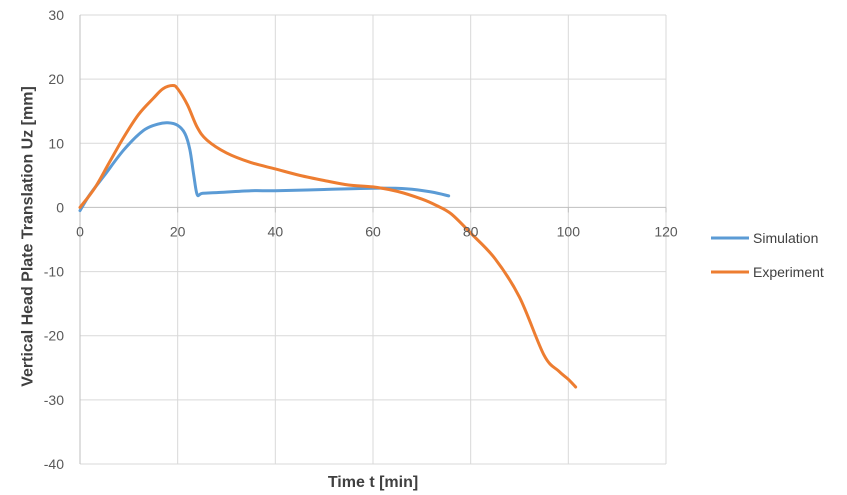 This screenshot has width=847, height=495. Describe the element at coordinates (788, 272) in the screenshot. I see `legend-label: Experiment` at that location.